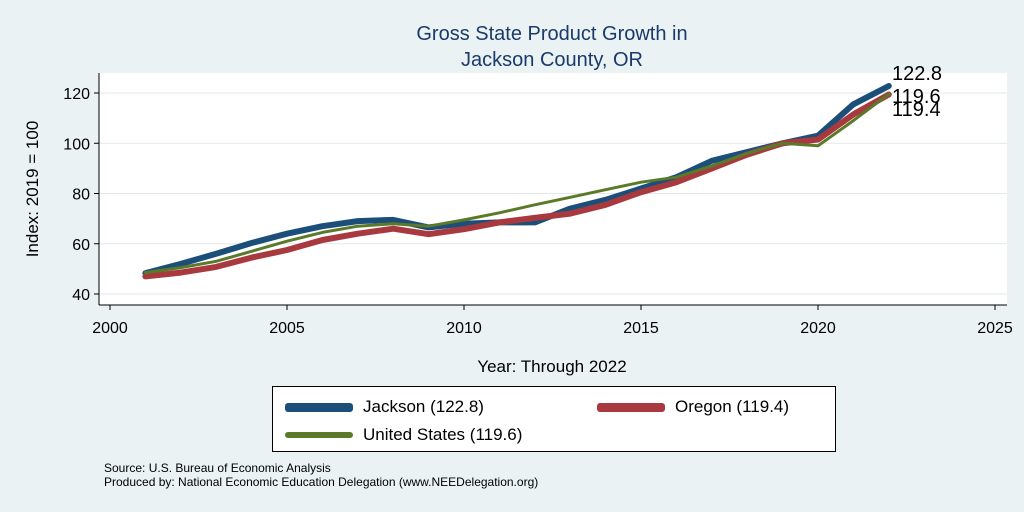 This screenshot has width=1024, height=512. Describe the element at coordinates (641, 328) in the screenshot. I see `x-tick-label-2015: 2015` at that location.